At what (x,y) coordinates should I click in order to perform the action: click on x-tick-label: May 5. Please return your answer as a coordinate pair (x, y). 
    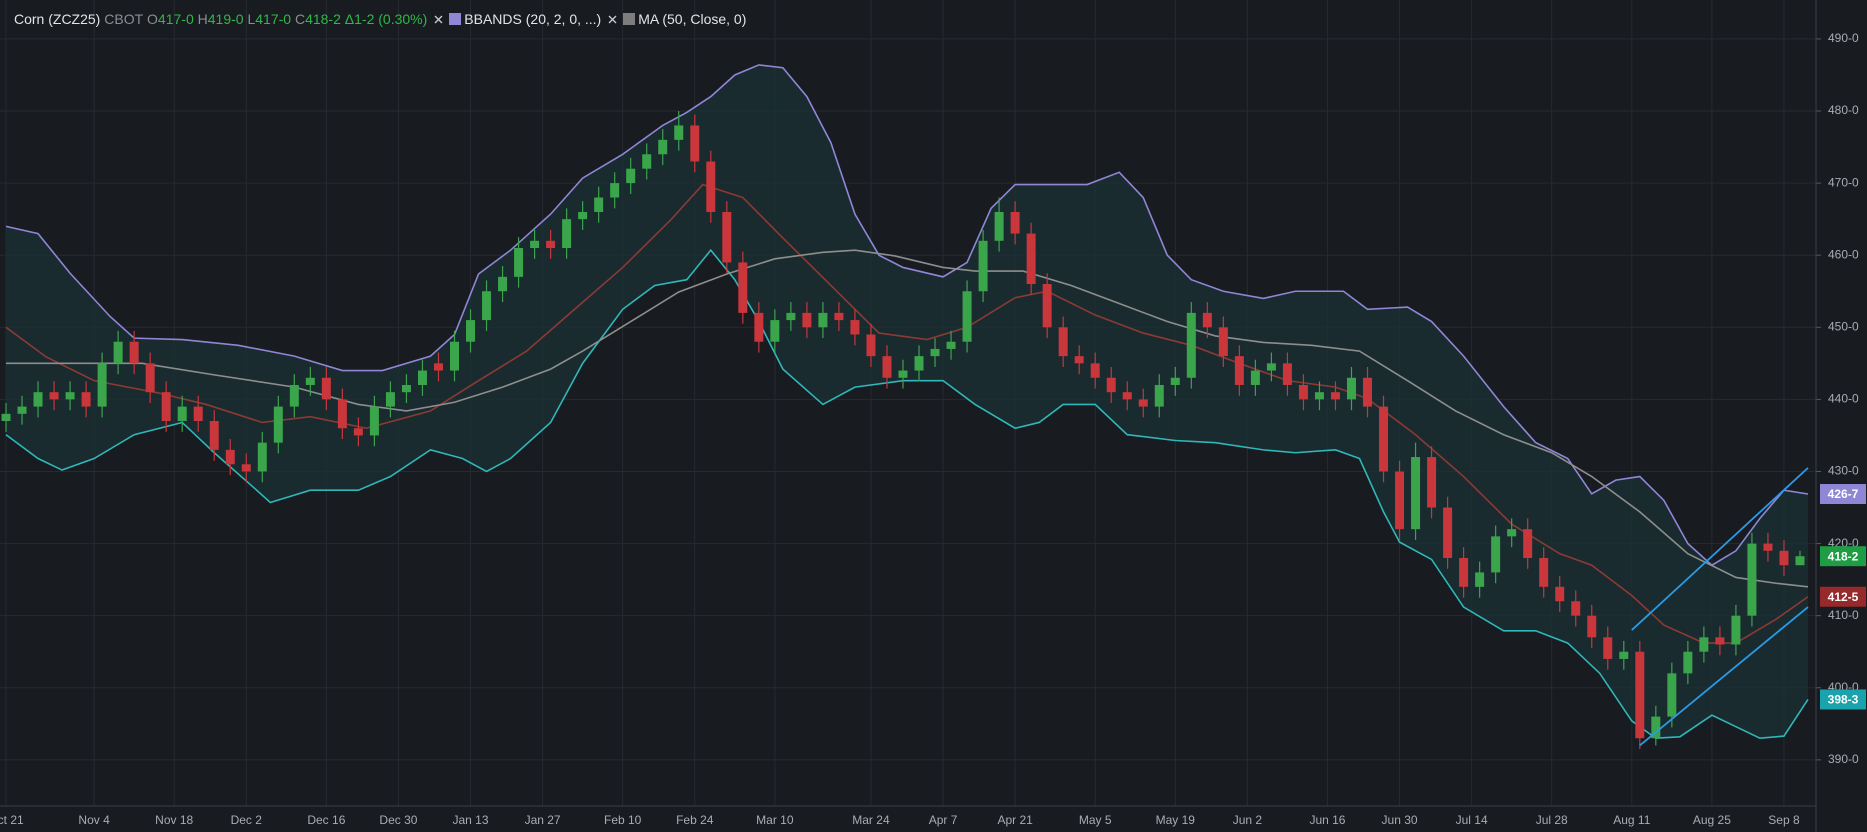
    Looking at the image, I should click on (1095, 820).